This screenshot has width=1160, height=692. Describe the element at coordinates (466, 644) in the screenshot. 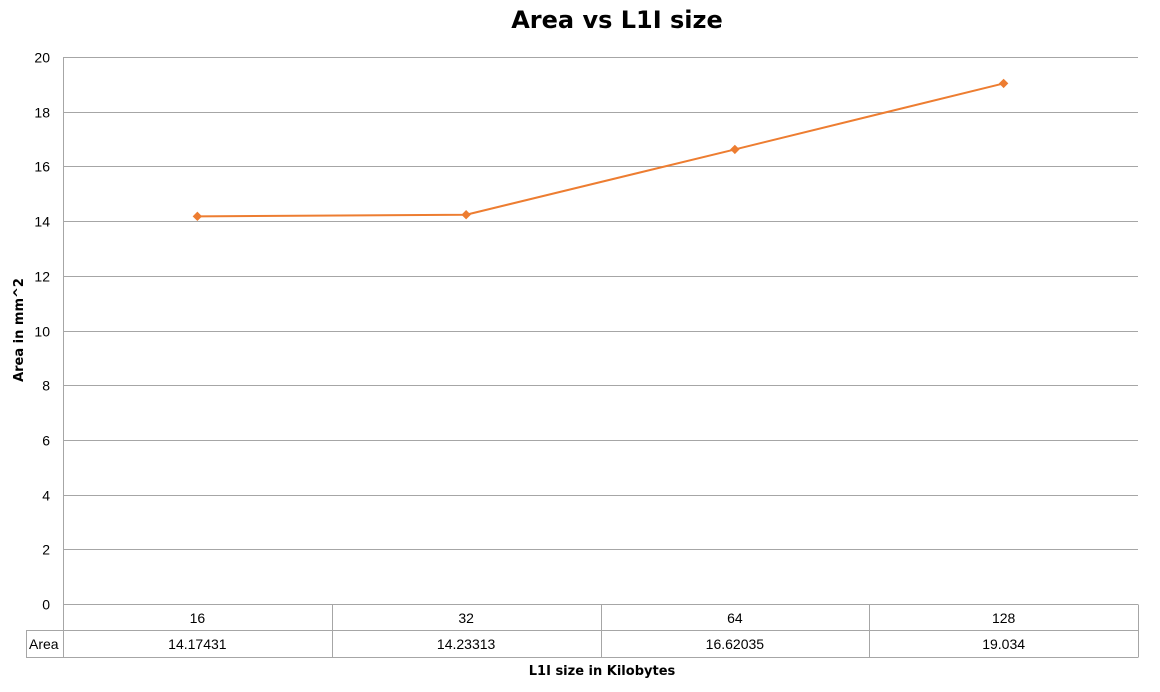

I see `data-label: 14.23313` at that location.